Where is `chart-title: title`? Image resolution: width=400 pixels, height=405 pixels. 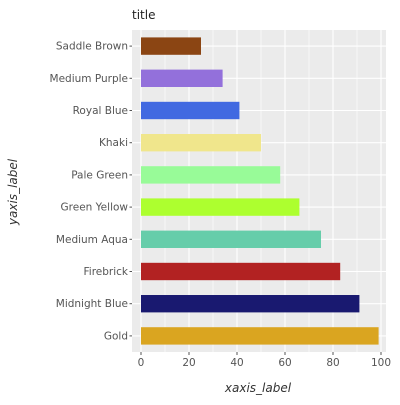 chart-title: title is located at coordinates (143, 15).